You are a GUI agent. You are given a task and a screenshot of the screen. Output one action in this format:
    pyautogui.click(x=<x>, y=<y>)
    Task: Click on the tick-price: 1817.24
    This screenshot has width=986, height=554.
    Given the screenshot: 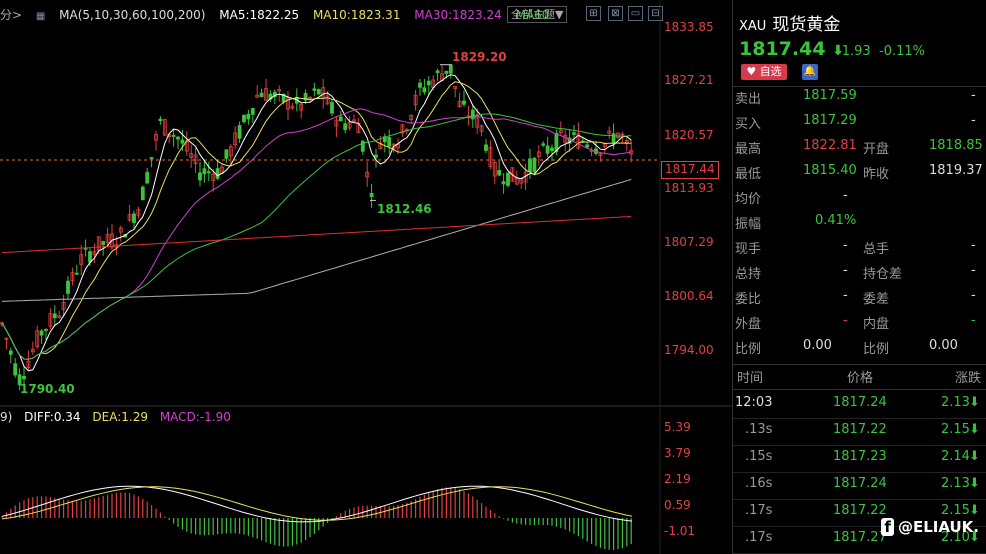 What is the action you would take?
    pyautogui.click(x=860, y=483)
    